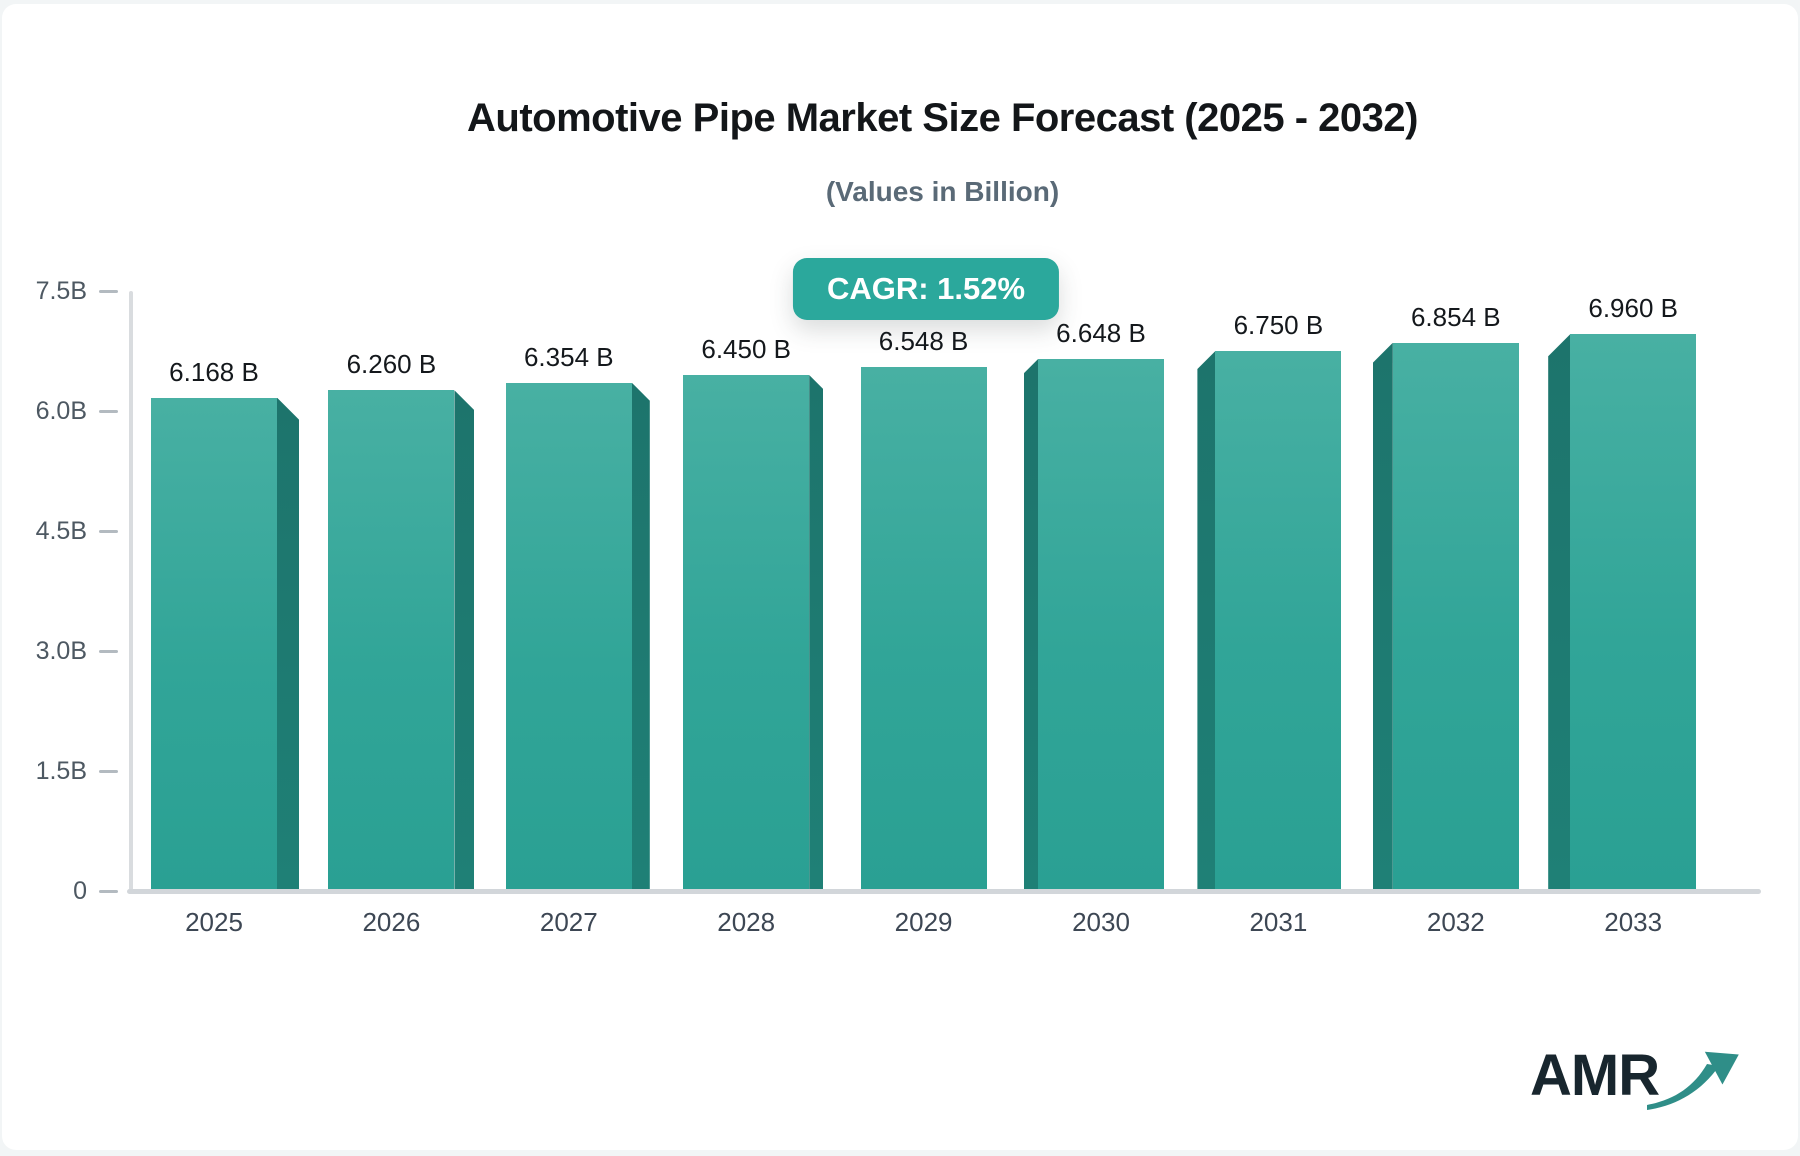 The width and height of the screenshot is (1800, 1156). Describe the element at coordinates (67, 890) in the screenshot. I see `y-axis-tick: 0` at that location.